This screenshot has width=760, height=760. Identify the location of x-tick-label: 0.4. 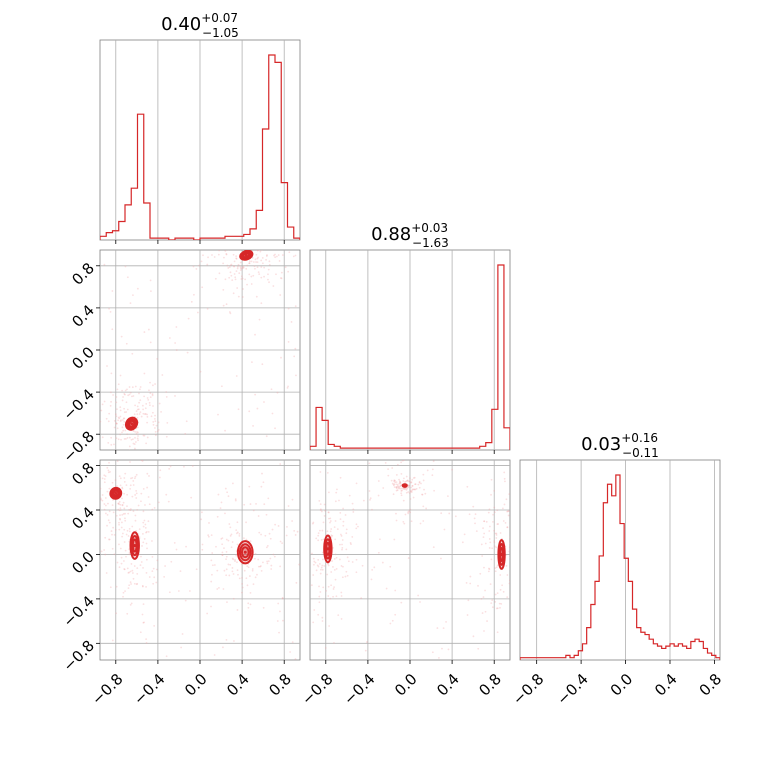
(666, 685).